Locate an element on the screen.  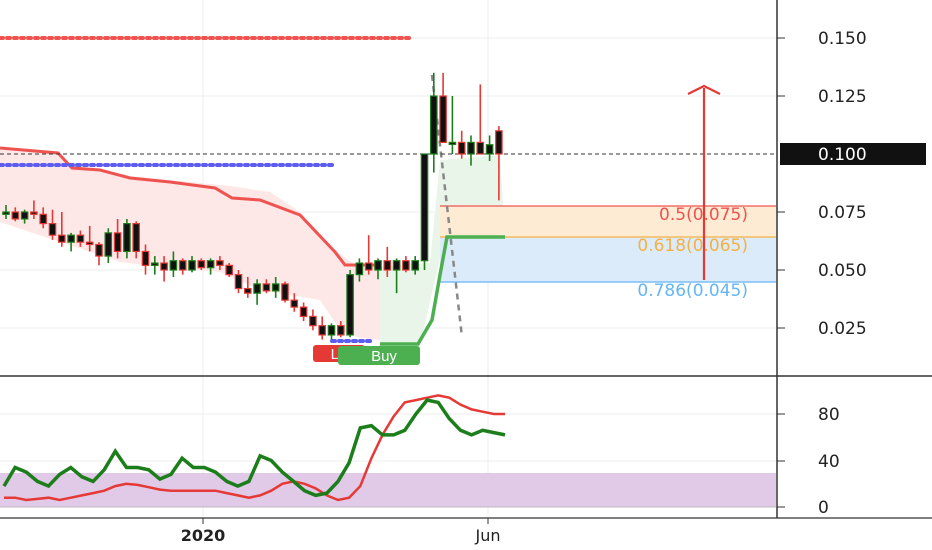
price-tick-0050: 0.050 is located at coordinates (842, 271).